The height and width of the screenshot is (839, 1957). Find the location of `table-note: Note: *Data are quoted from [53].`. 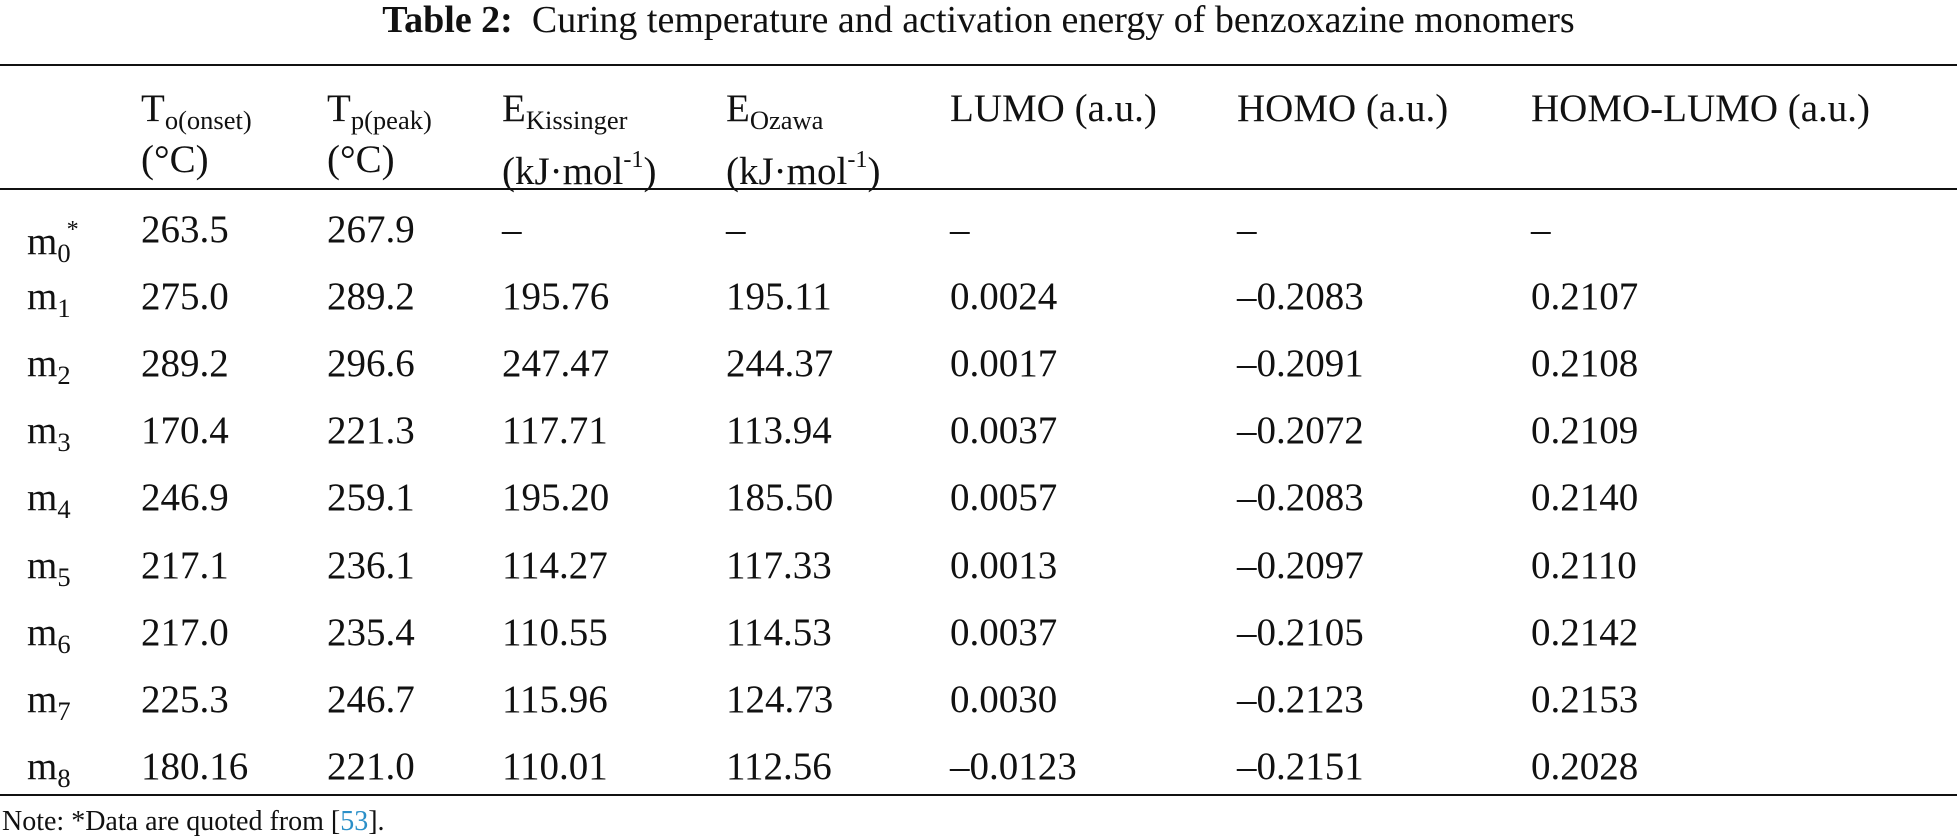

table-note: Note: *Data are quoted from [53]. is located at coordinates (193, 822).